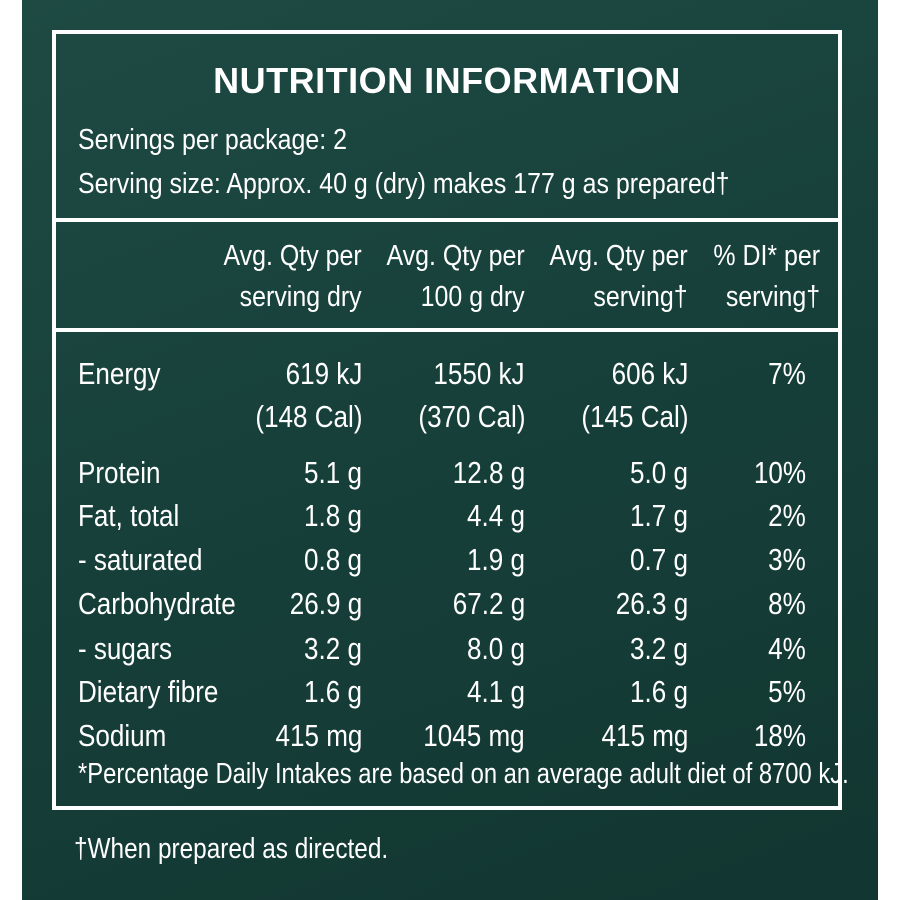 The image size is (900, 900). I want to click on nutrient-value: 5.0 g, so click(659, 472).